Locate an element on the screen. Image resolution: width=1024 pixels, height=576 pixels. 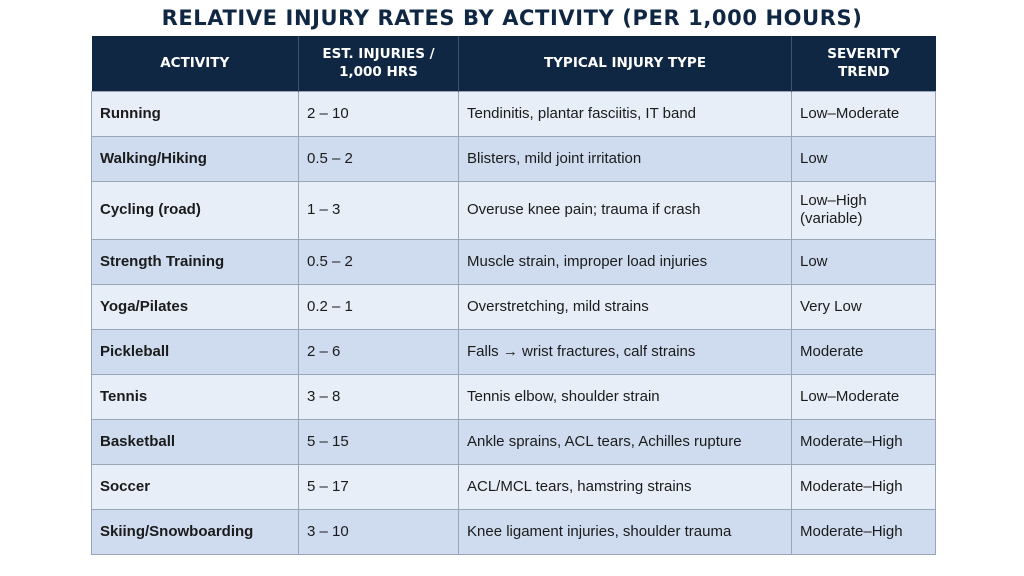
severity-cell: Very Low is located at coordinates (863, 306).